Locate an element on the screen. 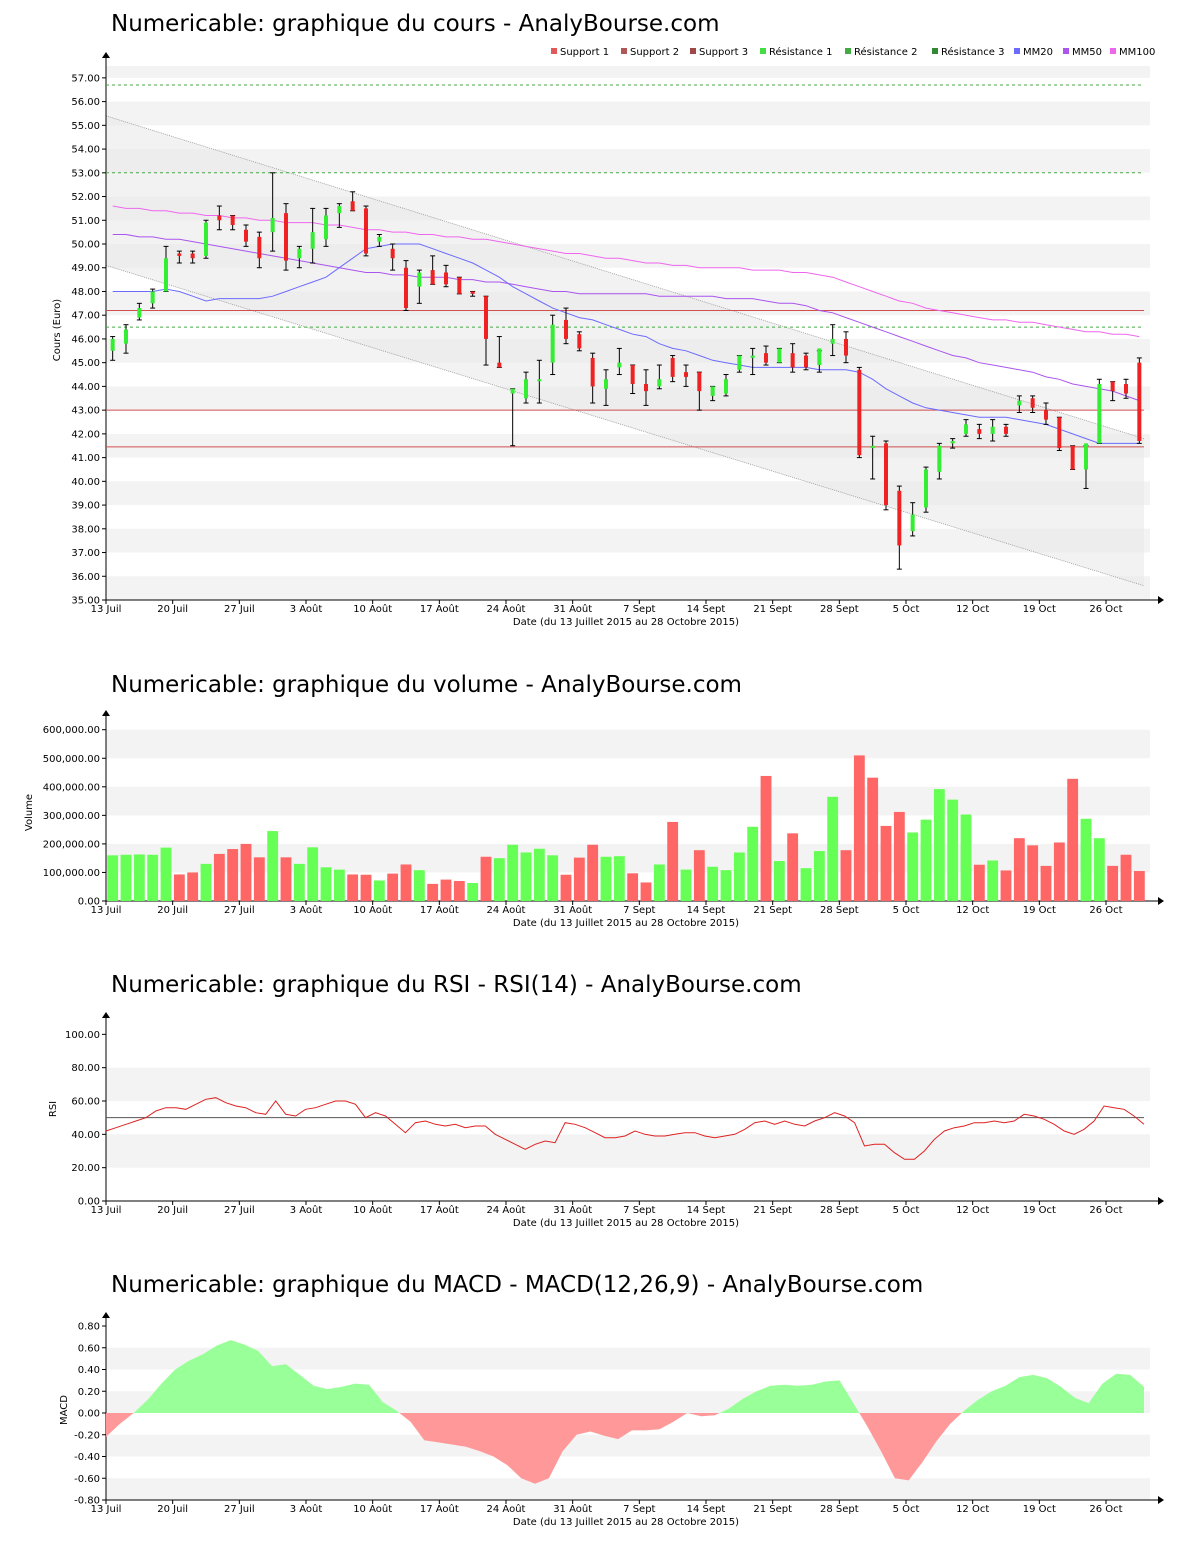 The height and width of the screenshot is (1550, 1200). x-tick-label: 12 Oct is located at coordinates (972, 910).